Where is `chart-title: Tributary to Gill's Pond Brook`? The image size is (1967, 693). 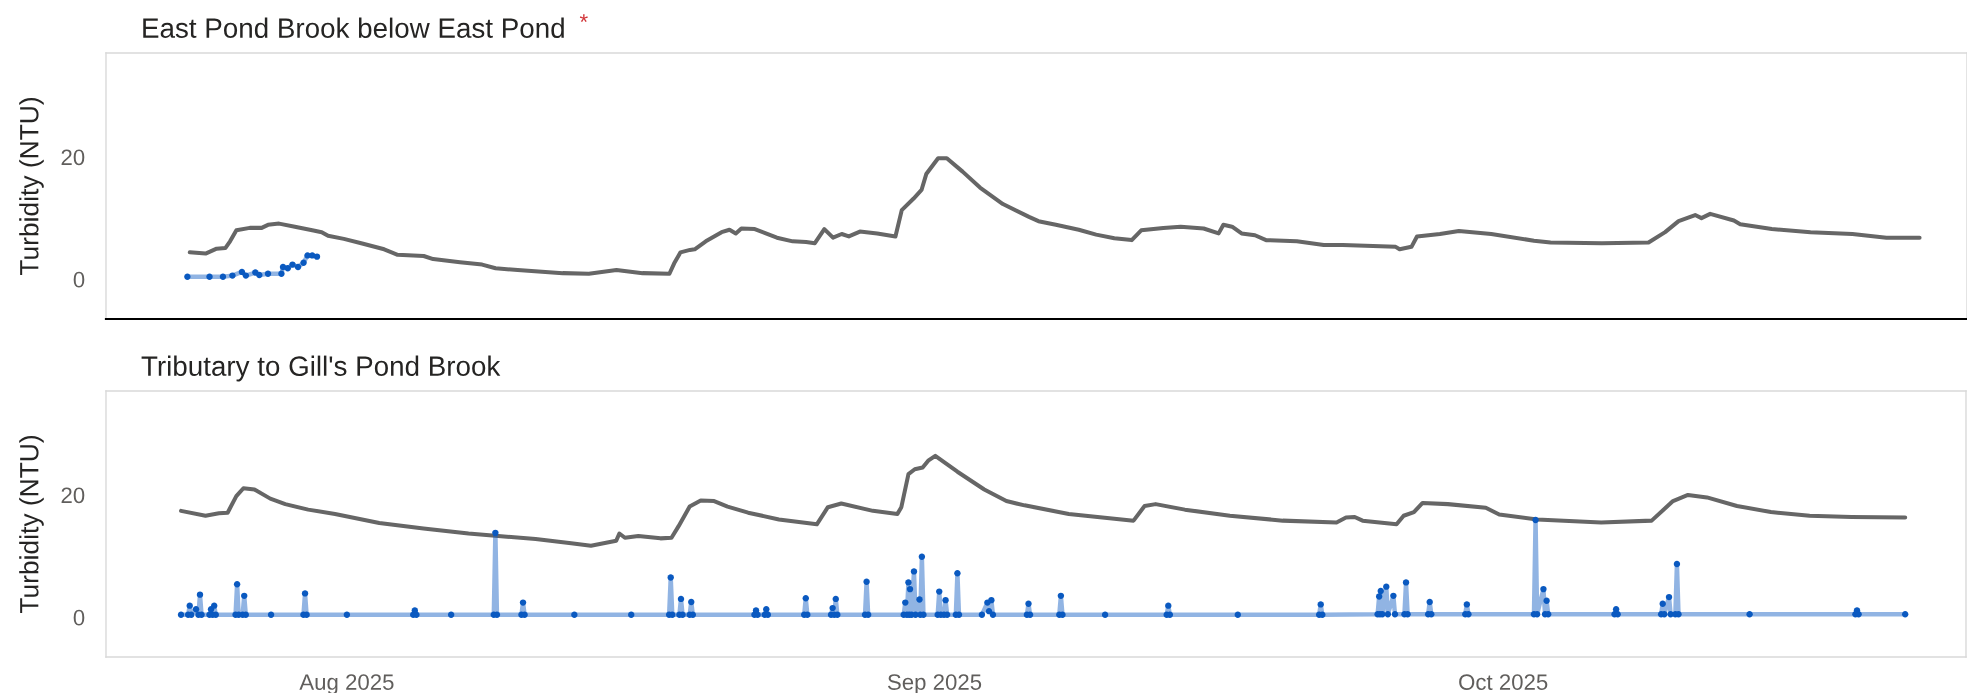 chart-title: Tributary to Gill's Pond Brook is located at coordinates (321, 368).